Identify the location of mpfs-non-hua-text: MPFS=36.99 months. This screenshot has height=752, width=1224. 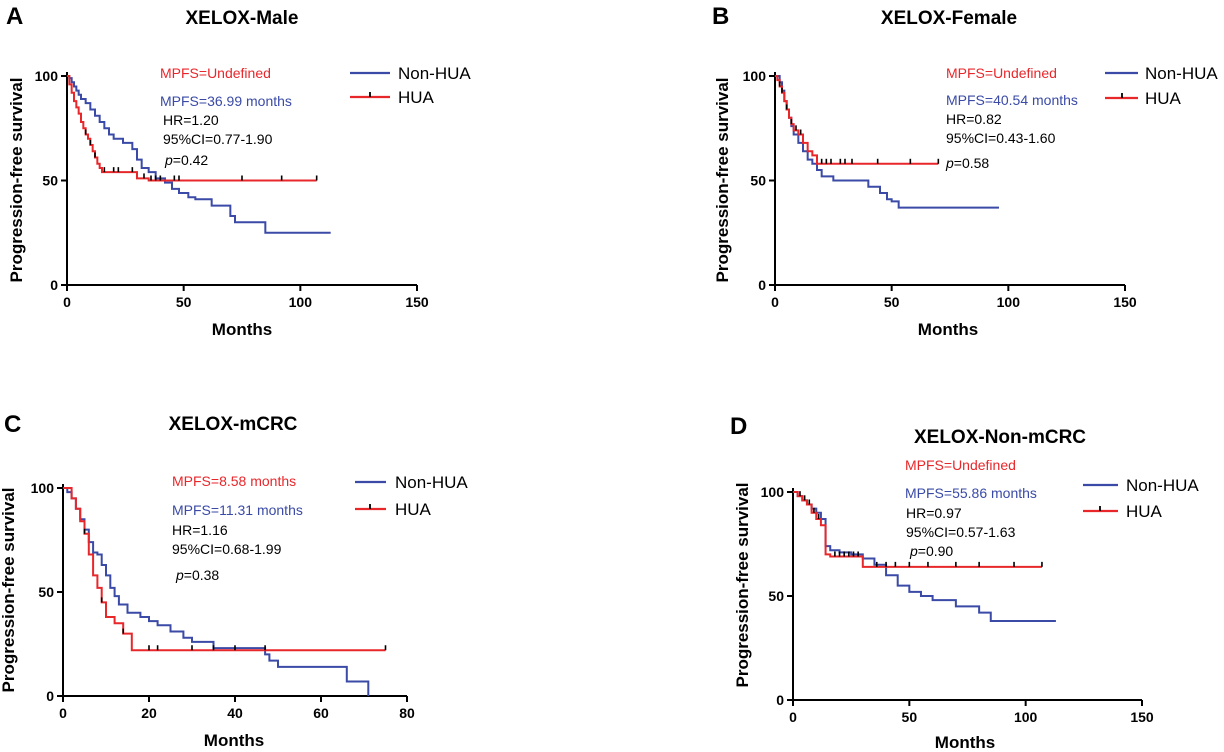
(226, 101).